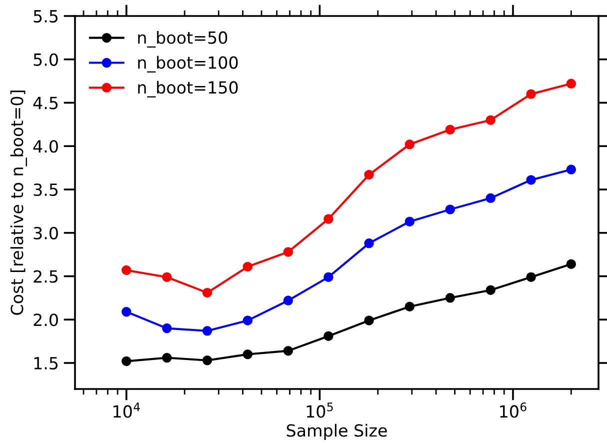 This screenshot has width=607, height=443. What do you see at coordinates (46, 233) in the screenshot?
I see `y-tick-label: 3.0` at bounding box center [46, 233].